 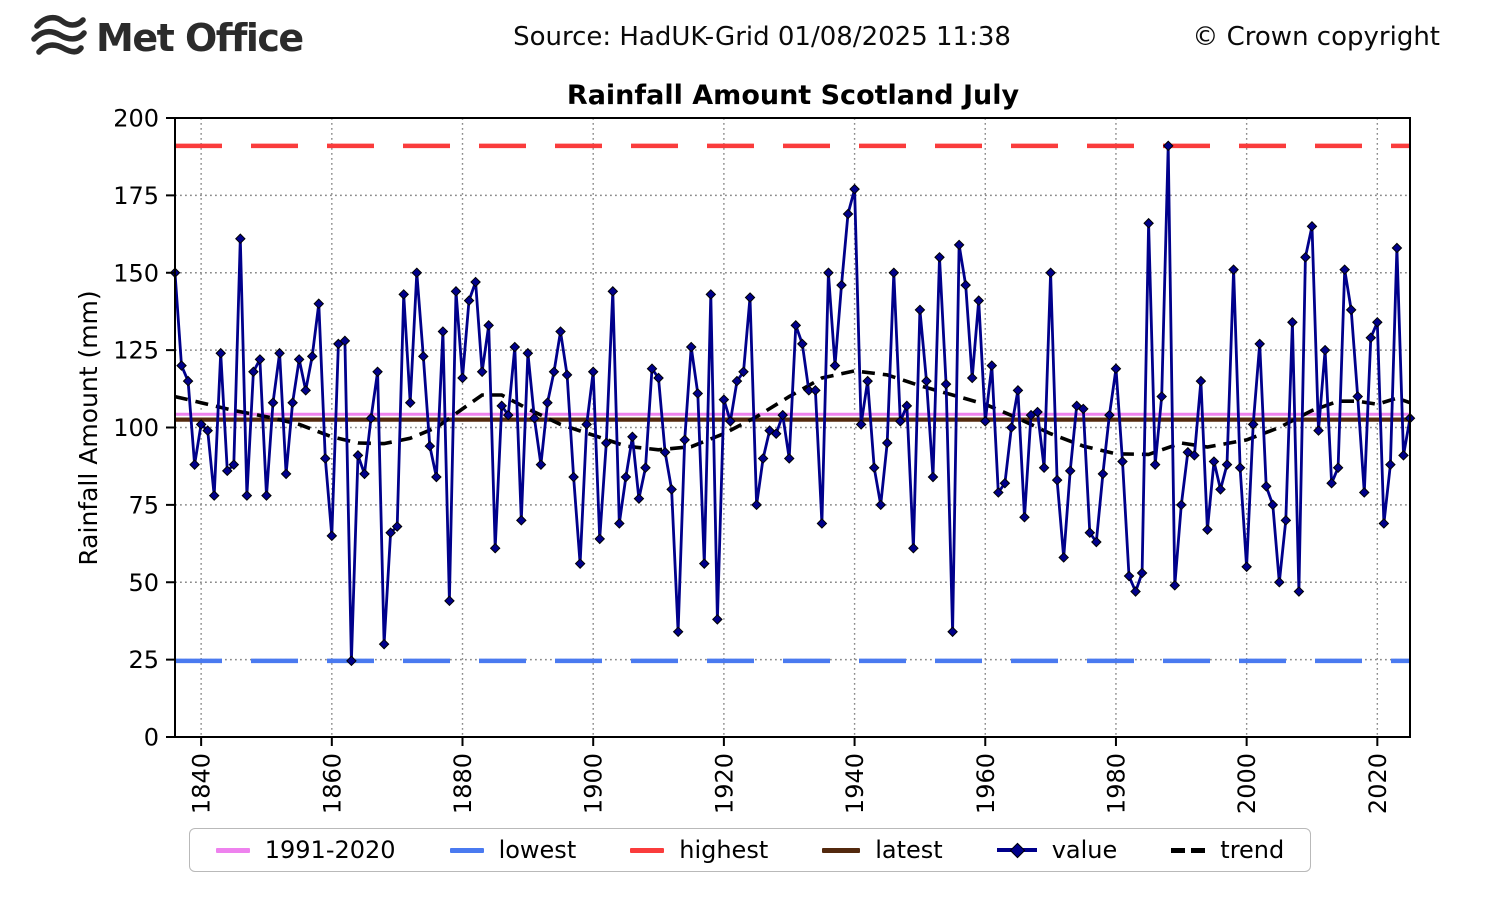 I want to click on y-tick-label: 150, so click(x=136, y=273).